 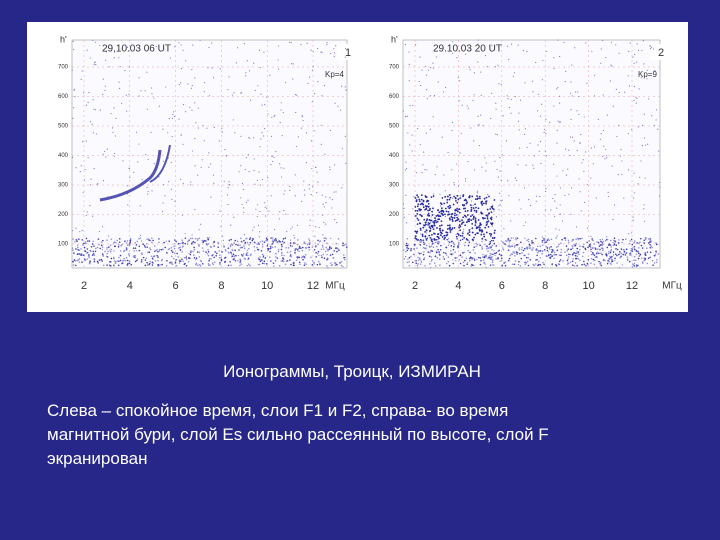 What do you see at coordinates (267, 286) in the screenshot?
I see `x-tick-label: 10` at bounding box center [267, 286].